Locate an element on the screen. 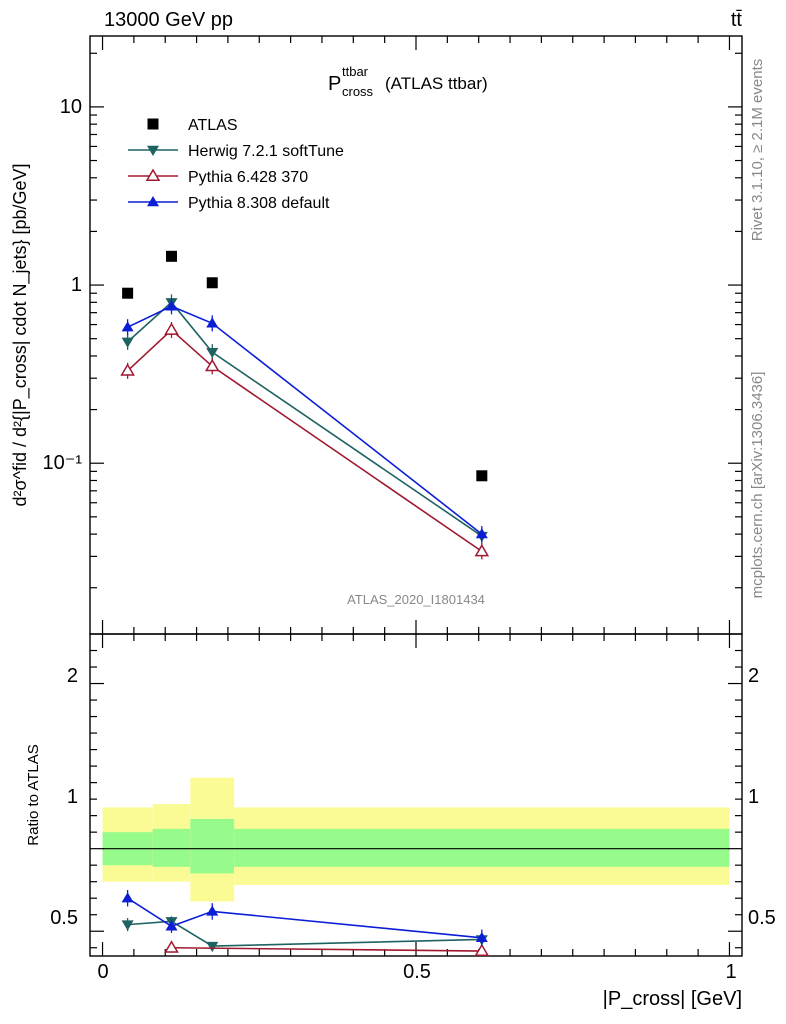 The height and width of the screenshot is (1024, 786). mcplots-label: mcplots.cern.ch [arXiv:1306.3436] is located at coordinates (757, 485).